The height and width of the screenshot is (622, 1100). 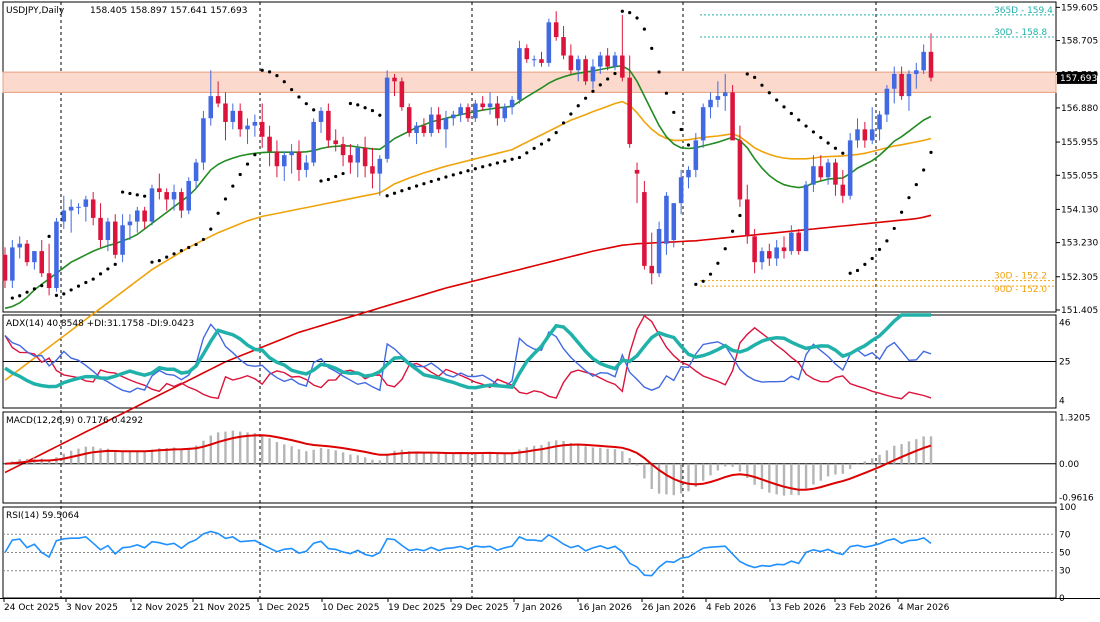 I want to click on rsi-tick-label: 50, so click(x=1065, y=554).